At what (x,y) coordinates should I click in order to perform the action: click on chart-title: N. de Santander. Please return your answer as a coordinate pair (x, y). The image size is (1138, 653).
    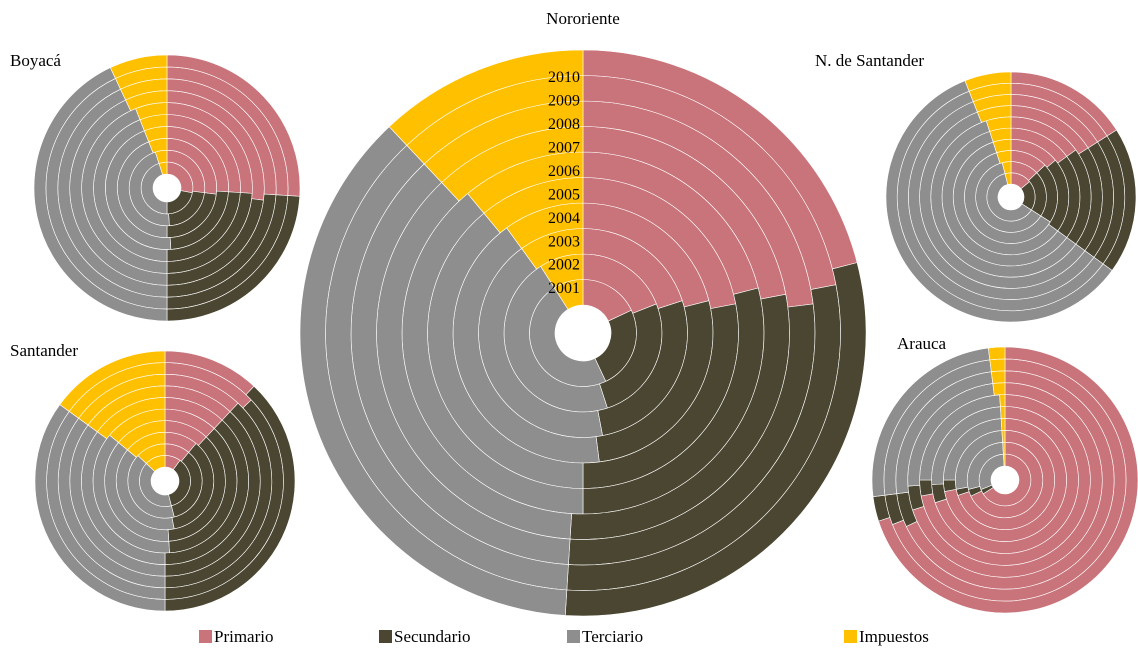
    Looking at the image, I should click on (869, 60).